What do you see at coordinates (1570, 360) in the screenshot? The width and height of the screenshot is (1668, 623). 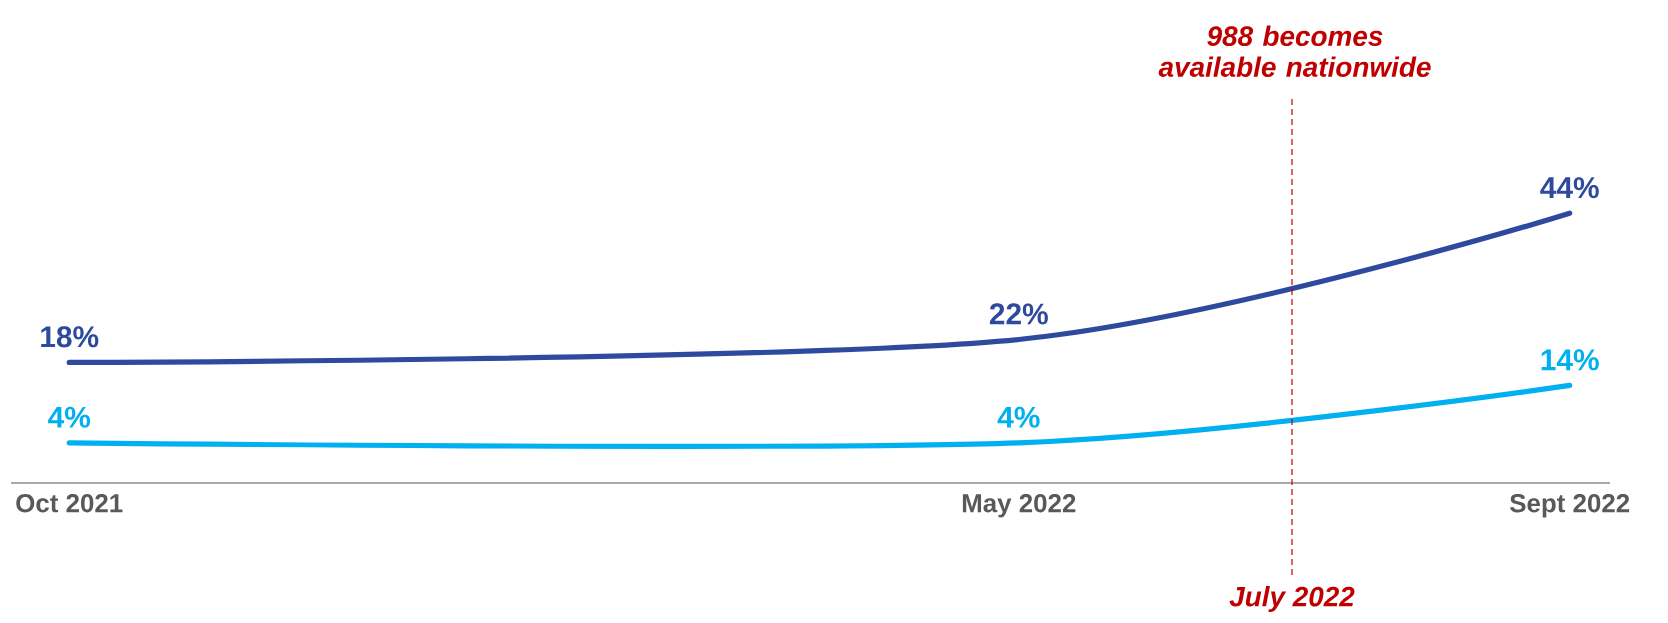 I see `data-label: 14%` at bounding box center [1570, 360].